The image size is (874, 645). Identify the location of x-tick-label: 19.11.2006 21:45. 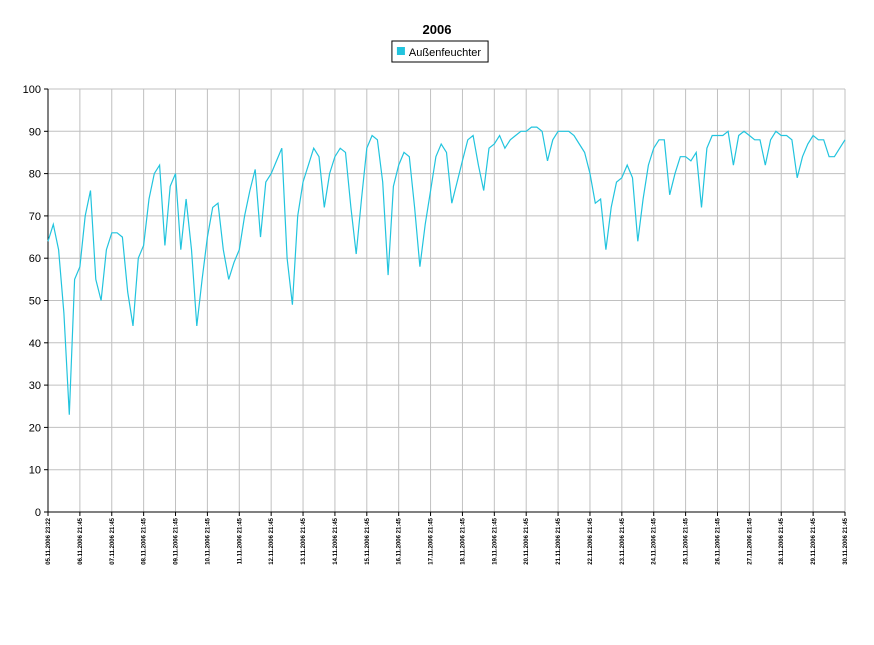
(495, 540).